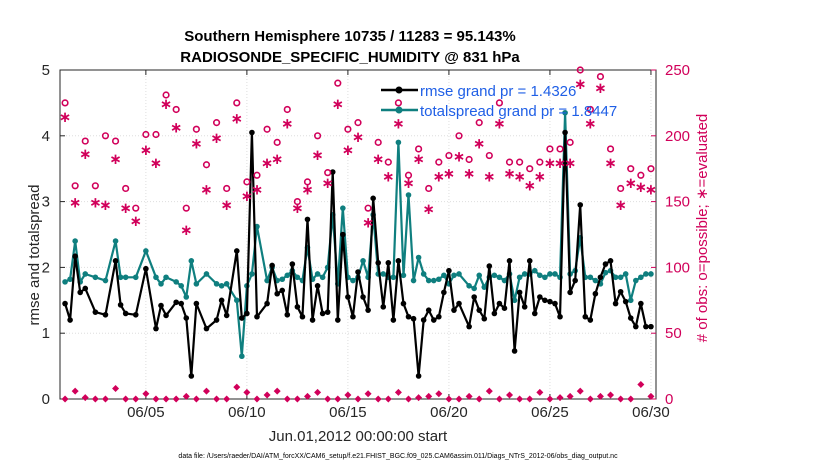 The height and width of the screenshot is (470, 830). Describe the element at coordinates (348, 412) in the screenshot. I see `x-tick-label: 06/15` at that location.